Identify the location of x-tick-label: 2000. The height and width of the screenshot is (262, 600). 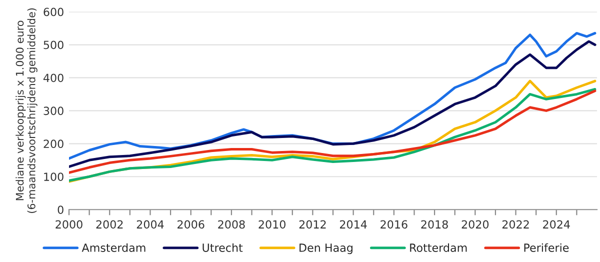
(69, 224).